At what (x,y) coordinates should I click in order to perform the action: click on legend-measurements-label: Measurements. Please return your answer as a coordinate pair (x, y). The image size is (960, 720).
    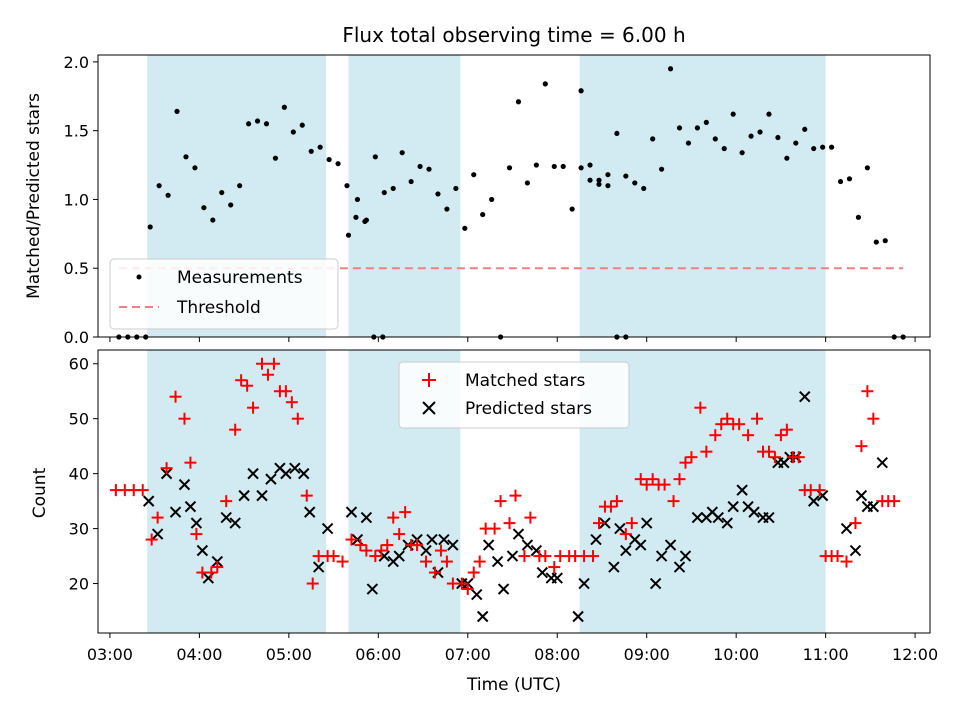
    Looking at the image, I should click on (240, 278).